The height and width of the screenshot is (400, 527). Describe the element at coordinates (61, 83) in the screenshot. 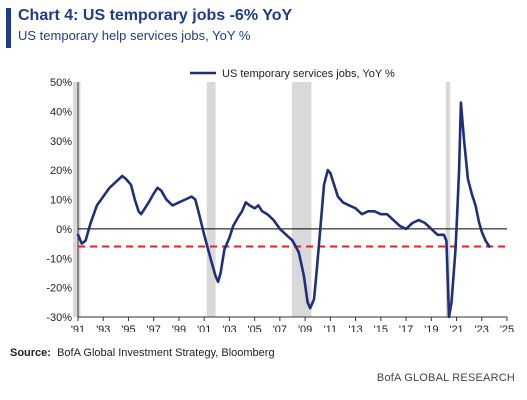

I see `y-tick-label: 50%` at that location.